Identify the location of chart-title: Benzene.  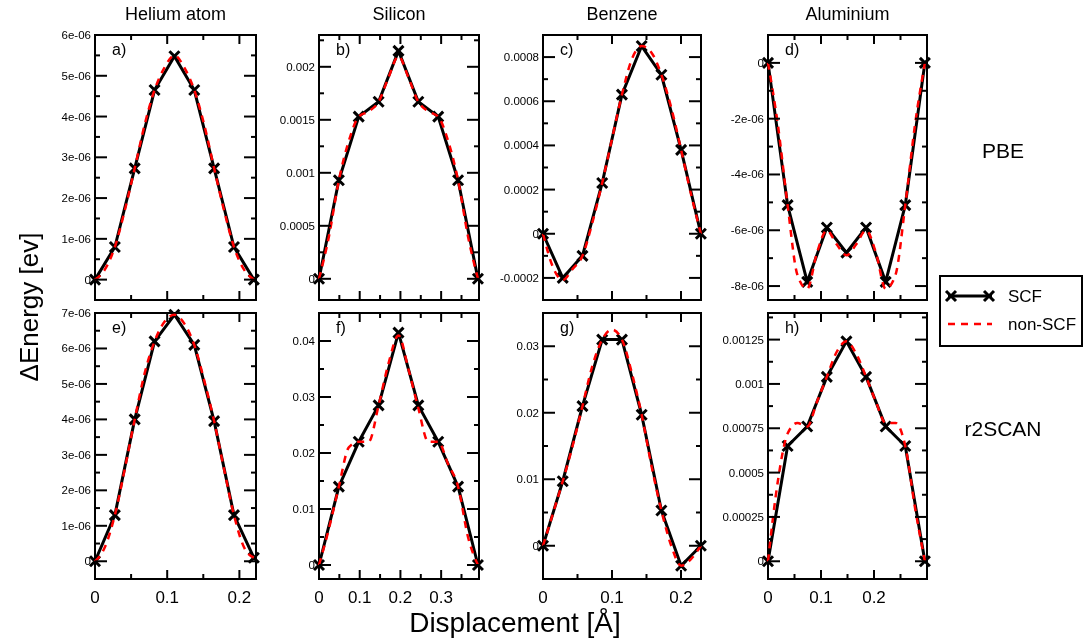
(622, 14).